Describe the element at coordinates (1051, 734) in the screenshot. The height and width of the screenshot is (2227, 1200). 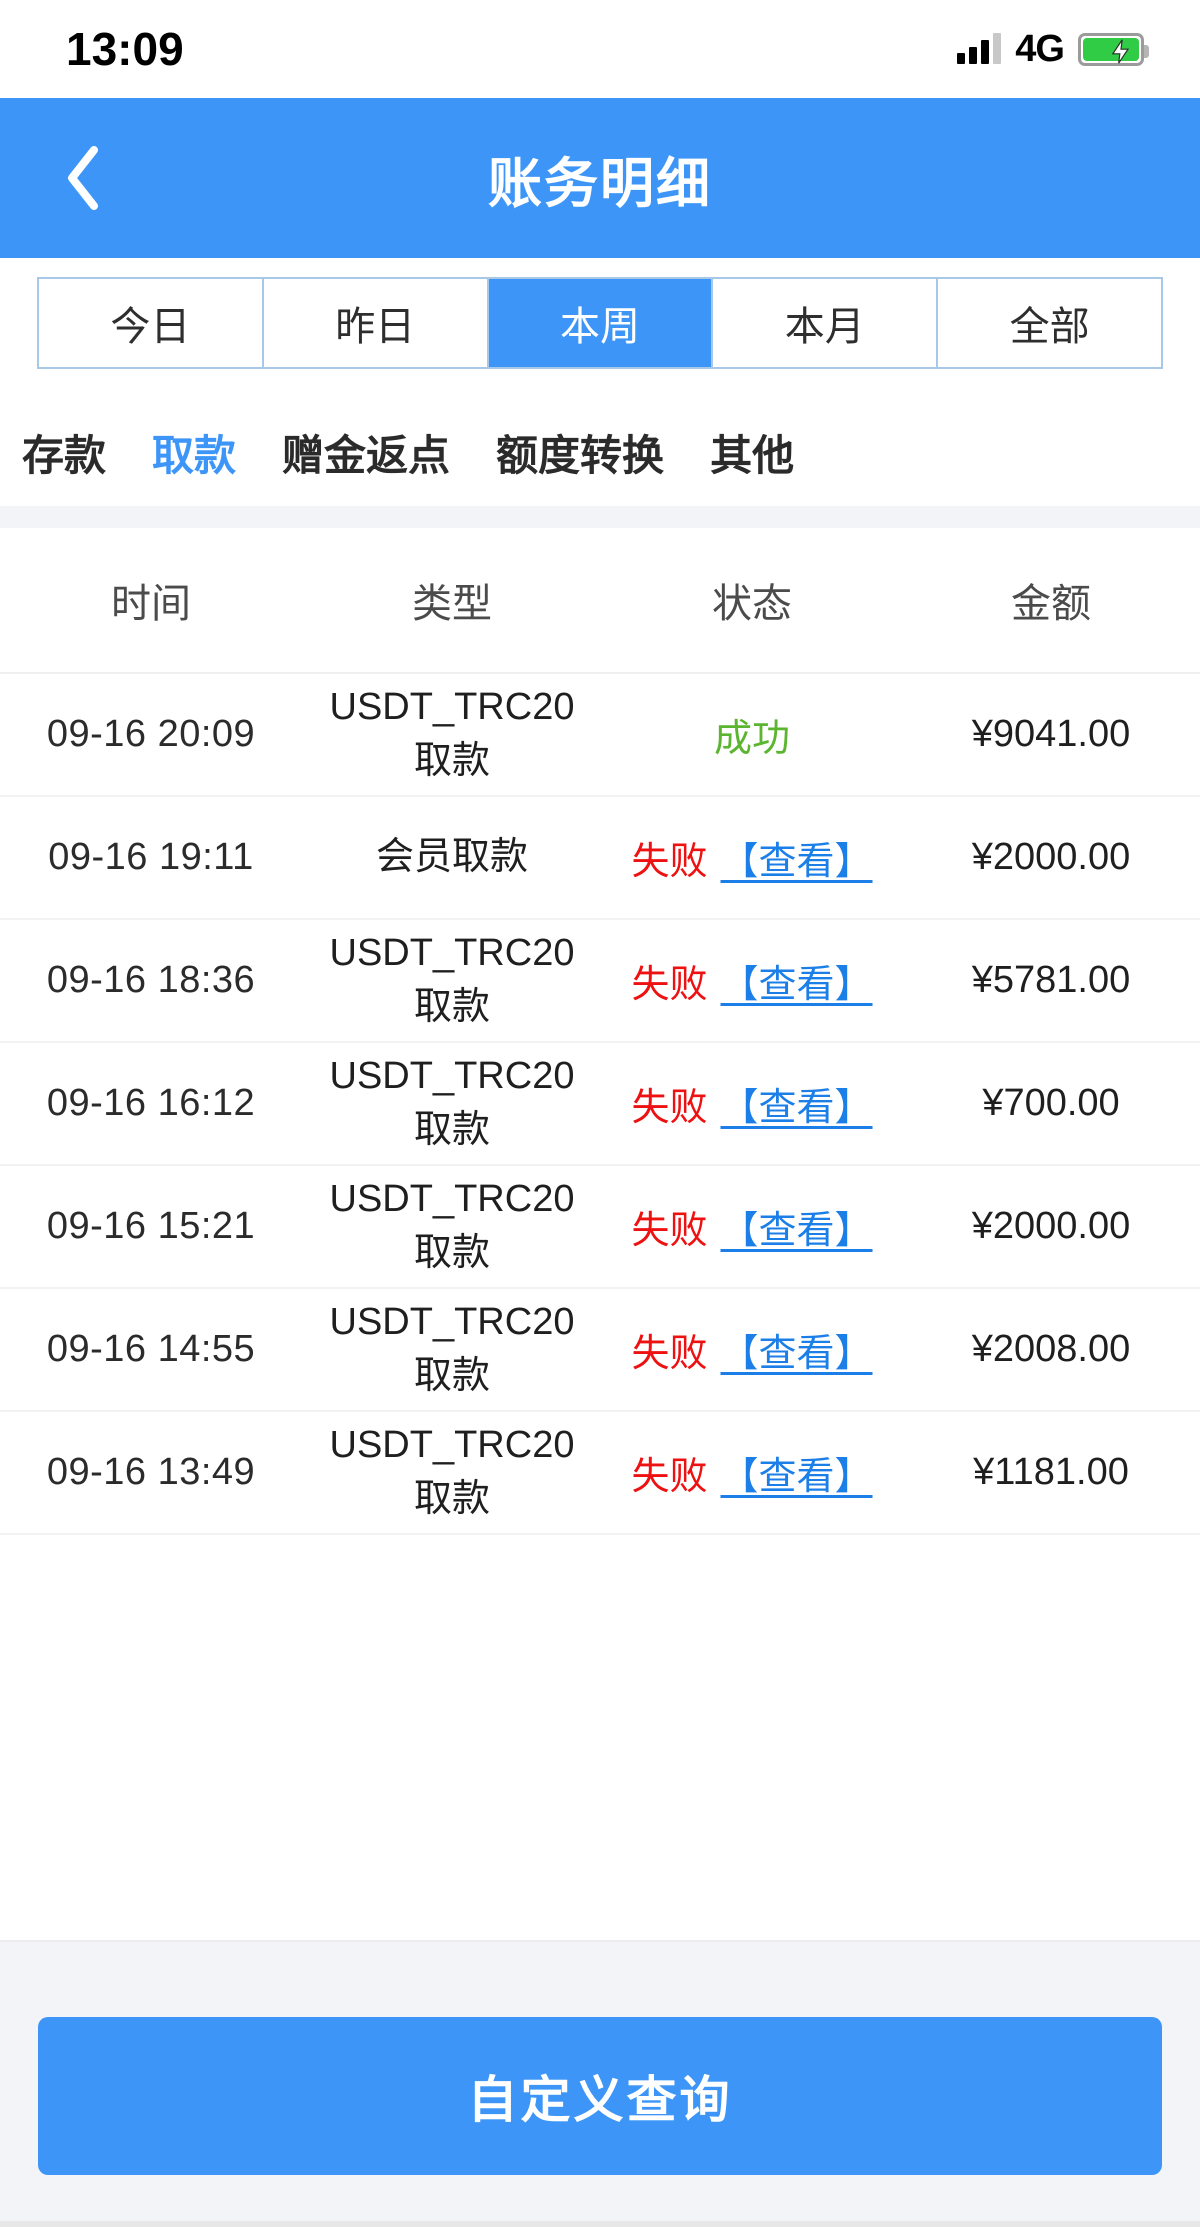
I see `cell-amount: ¥9041.00` at that location.